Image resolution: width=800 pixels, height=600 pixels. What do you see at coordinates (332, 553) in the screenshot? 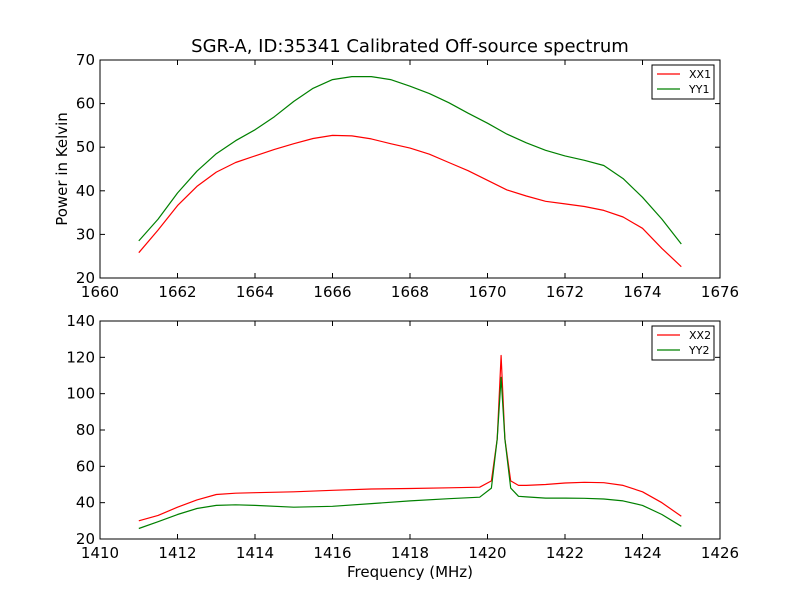
I see `x-tick-label: 1416` at bounding box center [332, 553].